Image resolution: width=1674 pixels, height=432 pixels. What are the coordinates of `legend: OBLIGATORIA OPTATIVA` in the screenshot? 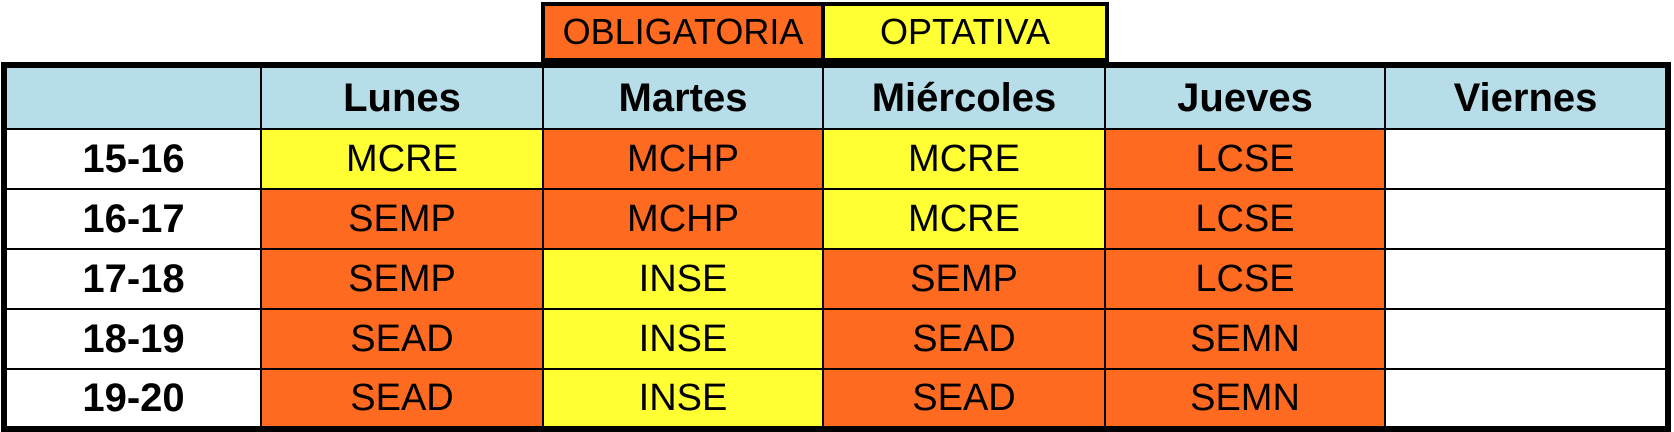 It's located at (825, 32).